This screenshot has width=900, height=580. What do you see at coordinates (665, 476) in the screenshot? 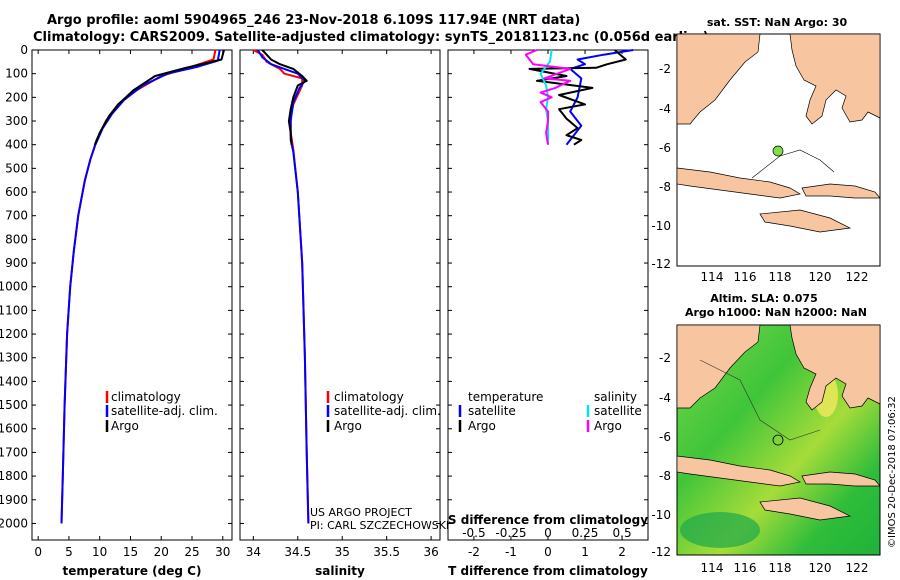
I see `map-bottom-ytick: -8` at bounding box center [665, 476].